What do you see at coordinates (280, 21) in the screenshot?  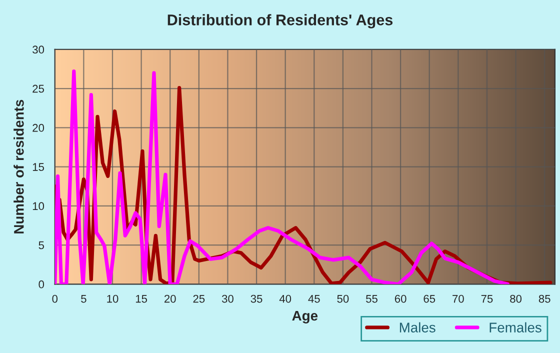 I see `chart-title: Distribution of Residents' Ages` at bounding box center [280, 21].